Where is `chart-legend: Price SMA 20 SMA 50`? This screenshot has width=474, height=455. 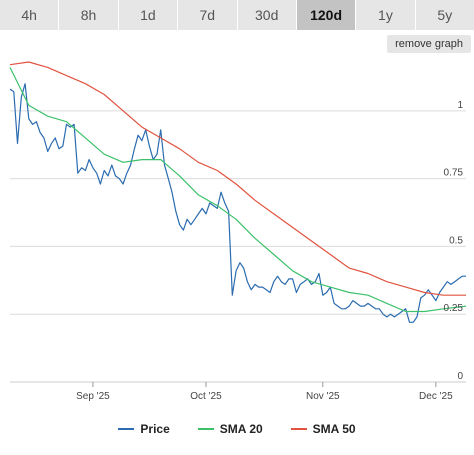
chart-legend: Price SMA 20 SMA 50 is located at coordinates (237, 429).